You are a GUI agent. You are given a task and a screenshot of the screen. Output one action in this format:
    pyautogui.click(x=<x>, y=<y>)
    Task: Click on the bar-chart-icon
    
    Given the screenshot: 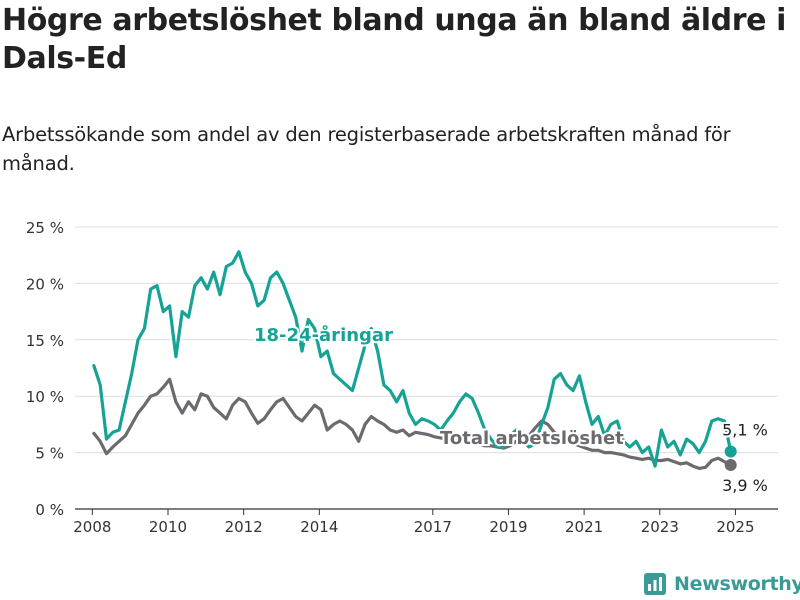 What is the action you would take?
    pyautogui.click(x=655, y=584)
    